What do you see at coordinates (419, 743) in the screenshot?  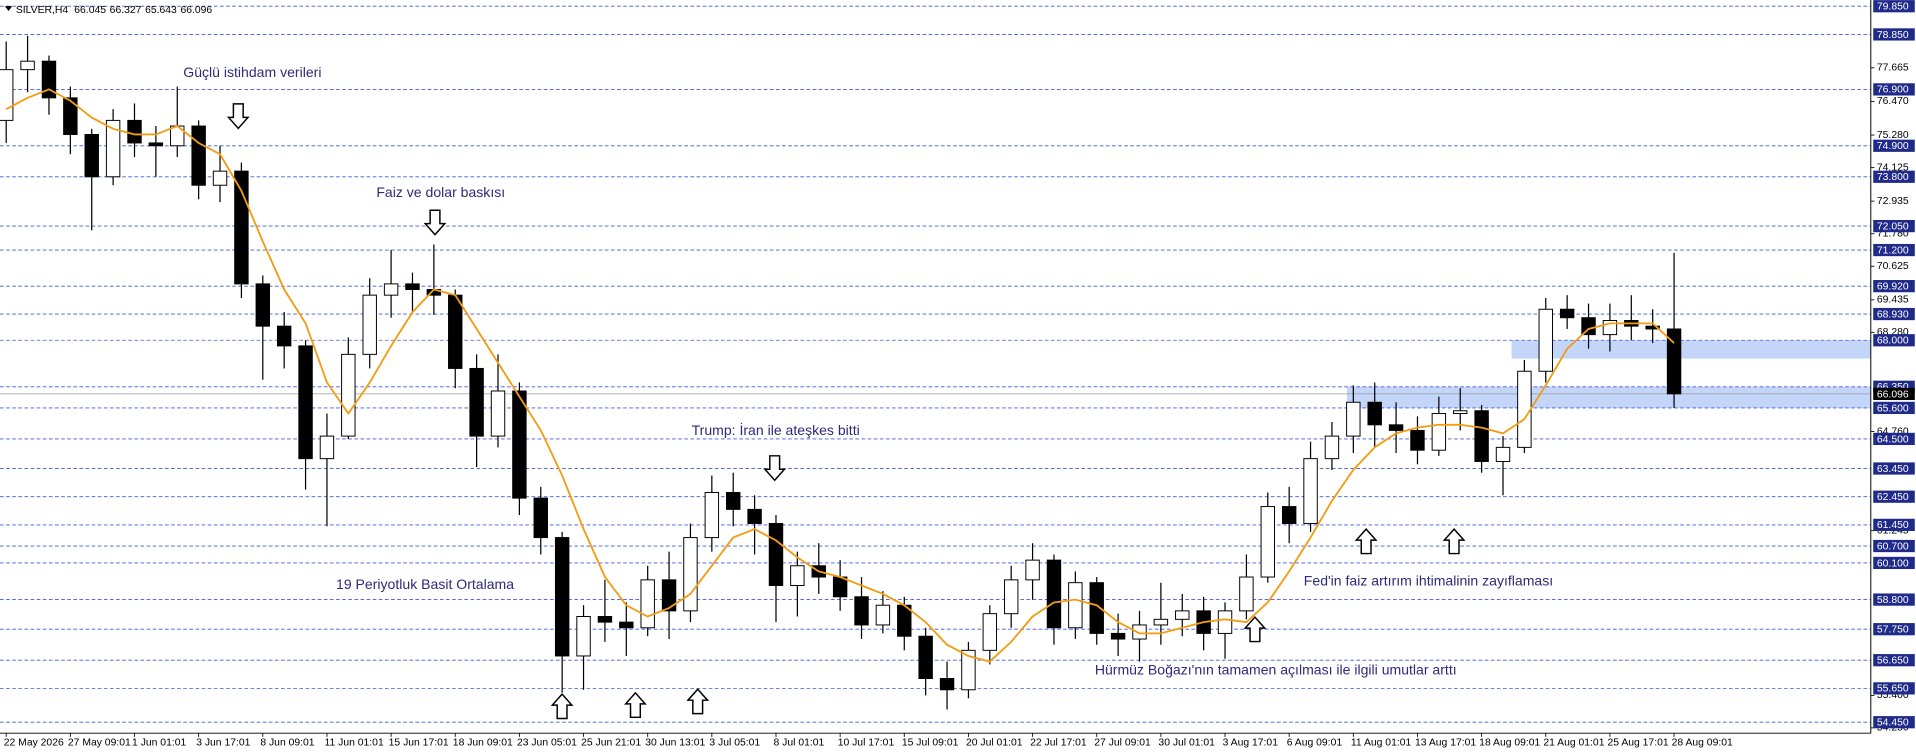 I see `x-tick-label: 15 Jun 17:01` at bounding box center [419, 743].